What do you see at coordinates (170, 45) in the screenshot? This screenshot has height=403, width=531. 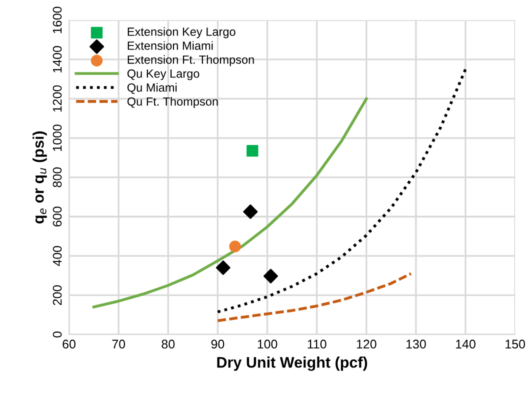 I see `legend-label: Extension Miami` at bounding box center [170, 45].